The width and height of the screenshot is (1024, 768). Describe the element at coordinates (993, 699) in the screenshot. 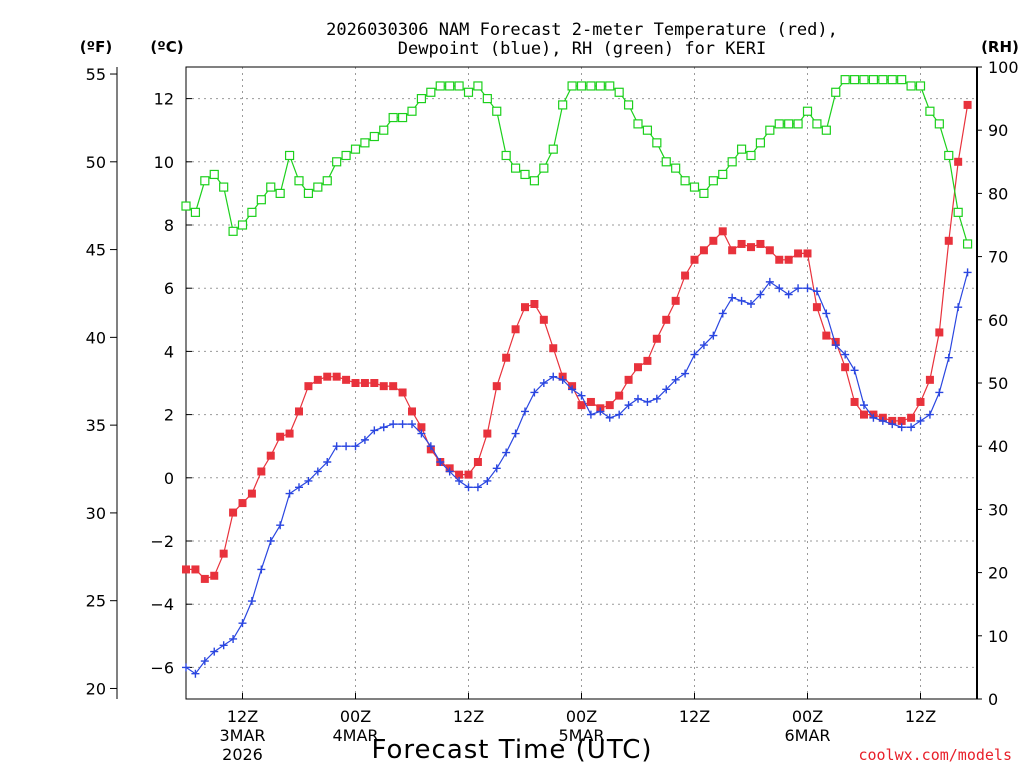

I see `rh-tick-label: 0` at that location.